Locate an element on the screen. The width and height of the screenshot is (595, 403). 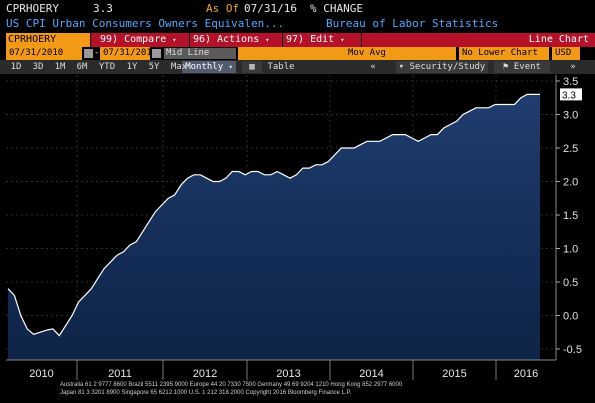
collapse-left-icon: « is located at coordinates (373, 67).